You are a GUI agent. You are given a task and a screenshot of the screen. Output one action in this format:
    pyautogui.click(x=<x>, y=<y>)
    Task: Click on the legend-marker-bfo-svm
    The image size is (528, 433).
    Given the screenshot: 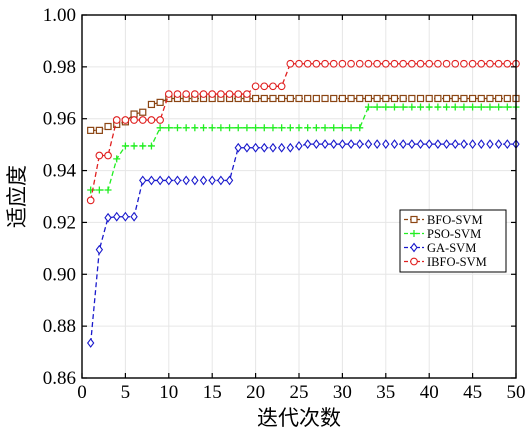 What is the action you would take?
    pyautogui.click(x=414, y=219)
    